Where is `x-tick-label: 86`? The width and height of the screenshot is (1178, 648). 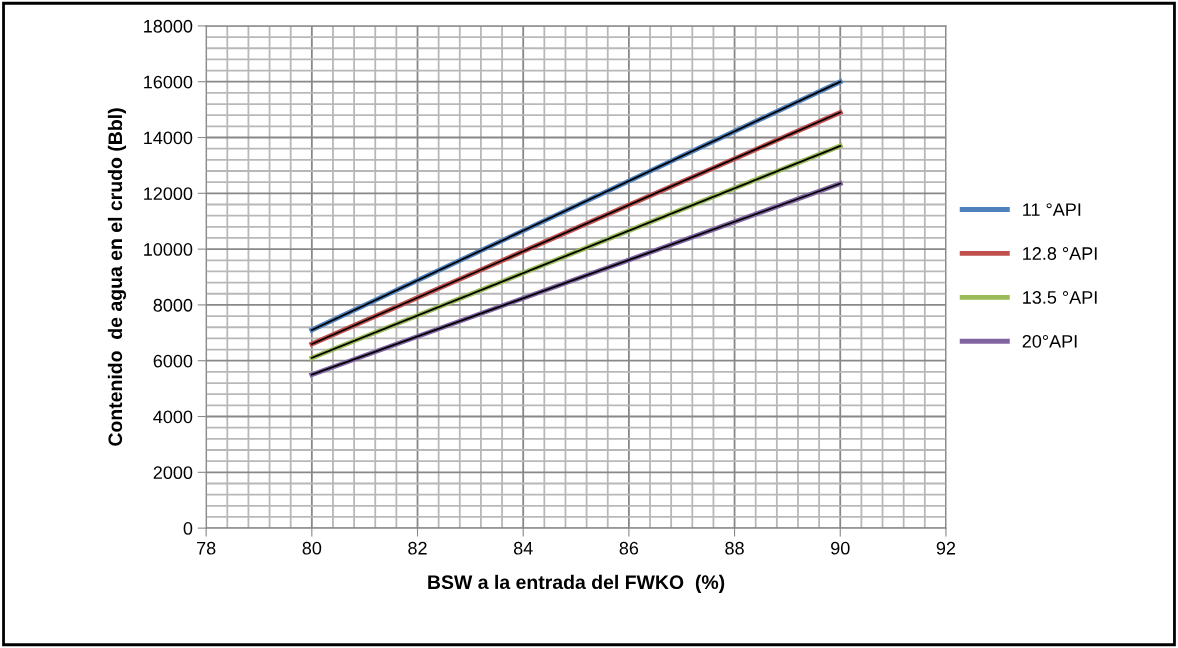
x-tick-label: 86 is located at coordinates (629, 548).